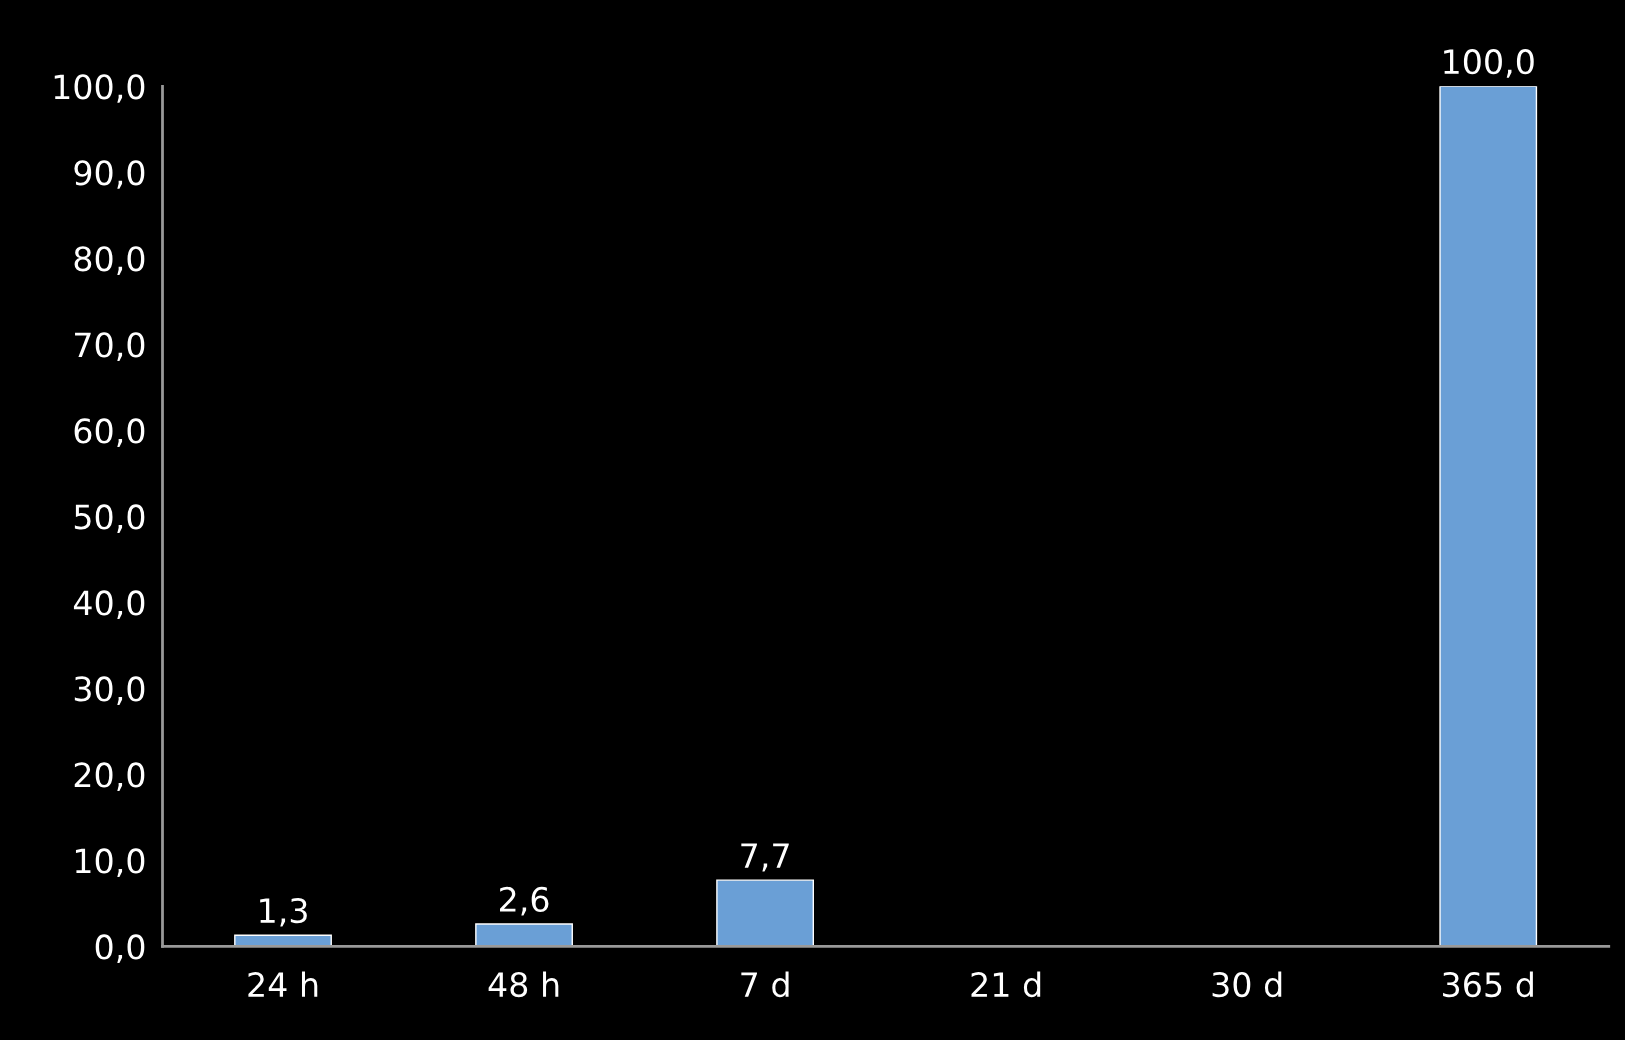 This screenshot has width=1625, height=1040. I want to click on y-tick-label: 80,0, so click(109, 260).